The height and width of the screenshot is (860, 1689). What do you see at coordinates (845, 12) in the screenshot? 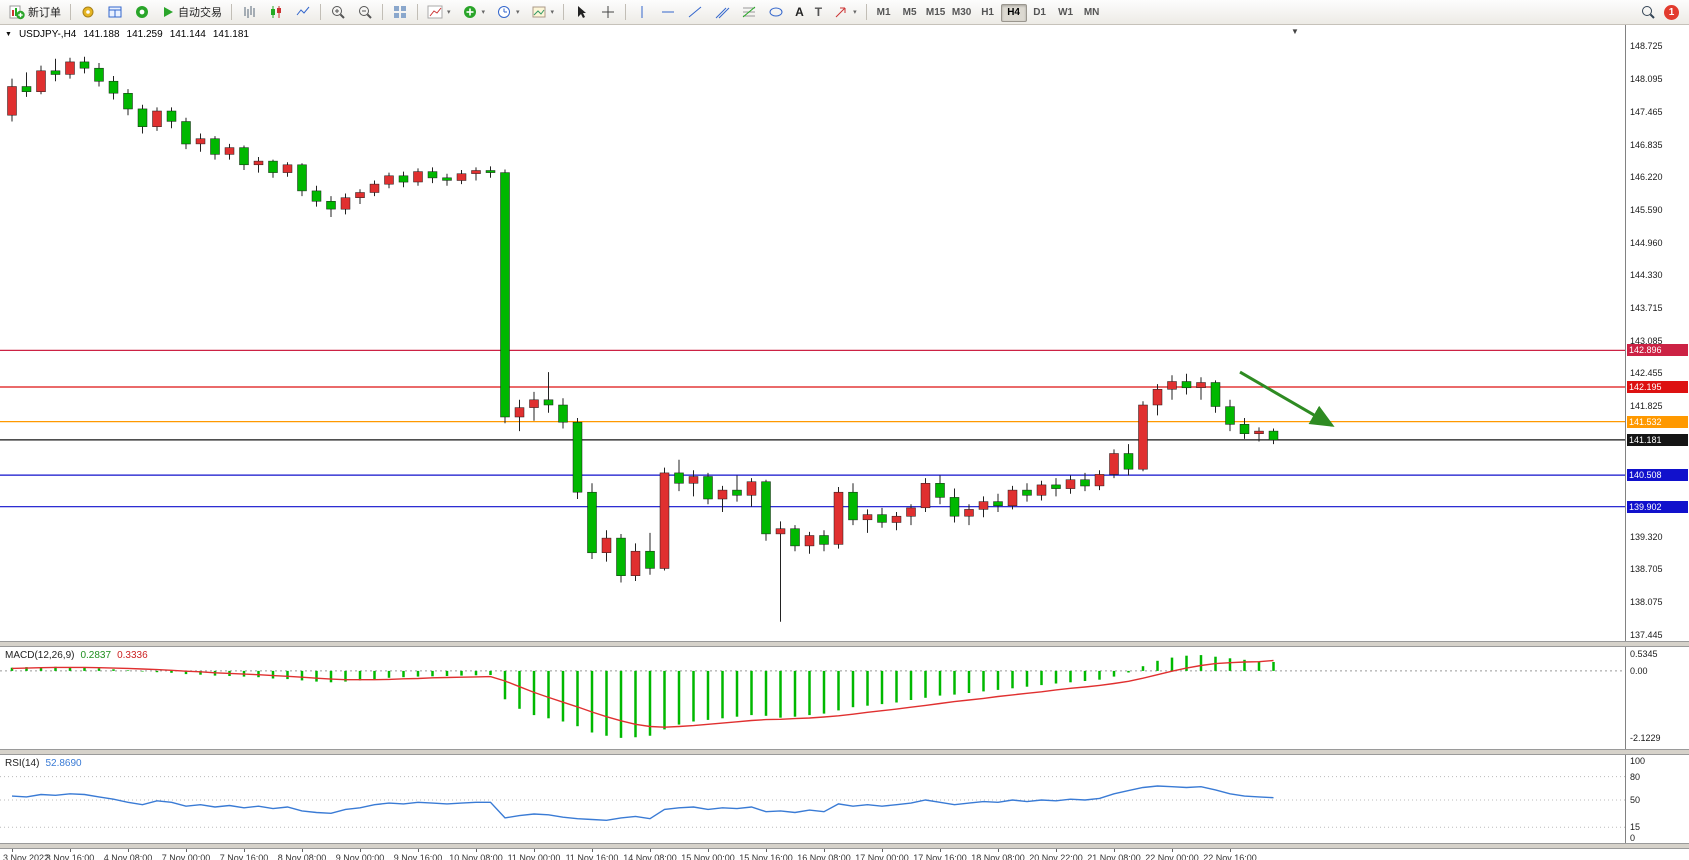
I see `arrows-button: ▾` at bounding box center [845, 12].